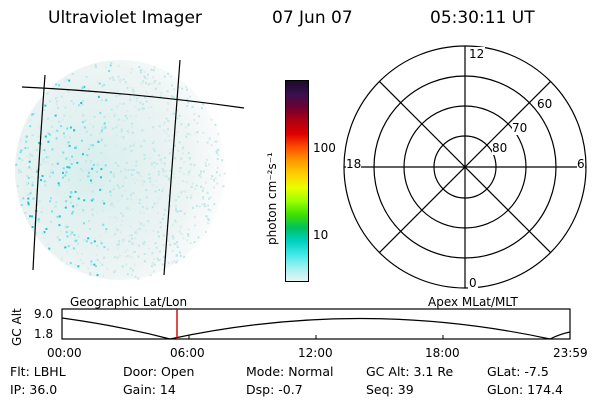 Image resolution: width=600 pixels, height=400 pixels. I want to click on x-tick-0000: 00:00, so click(64, 353).